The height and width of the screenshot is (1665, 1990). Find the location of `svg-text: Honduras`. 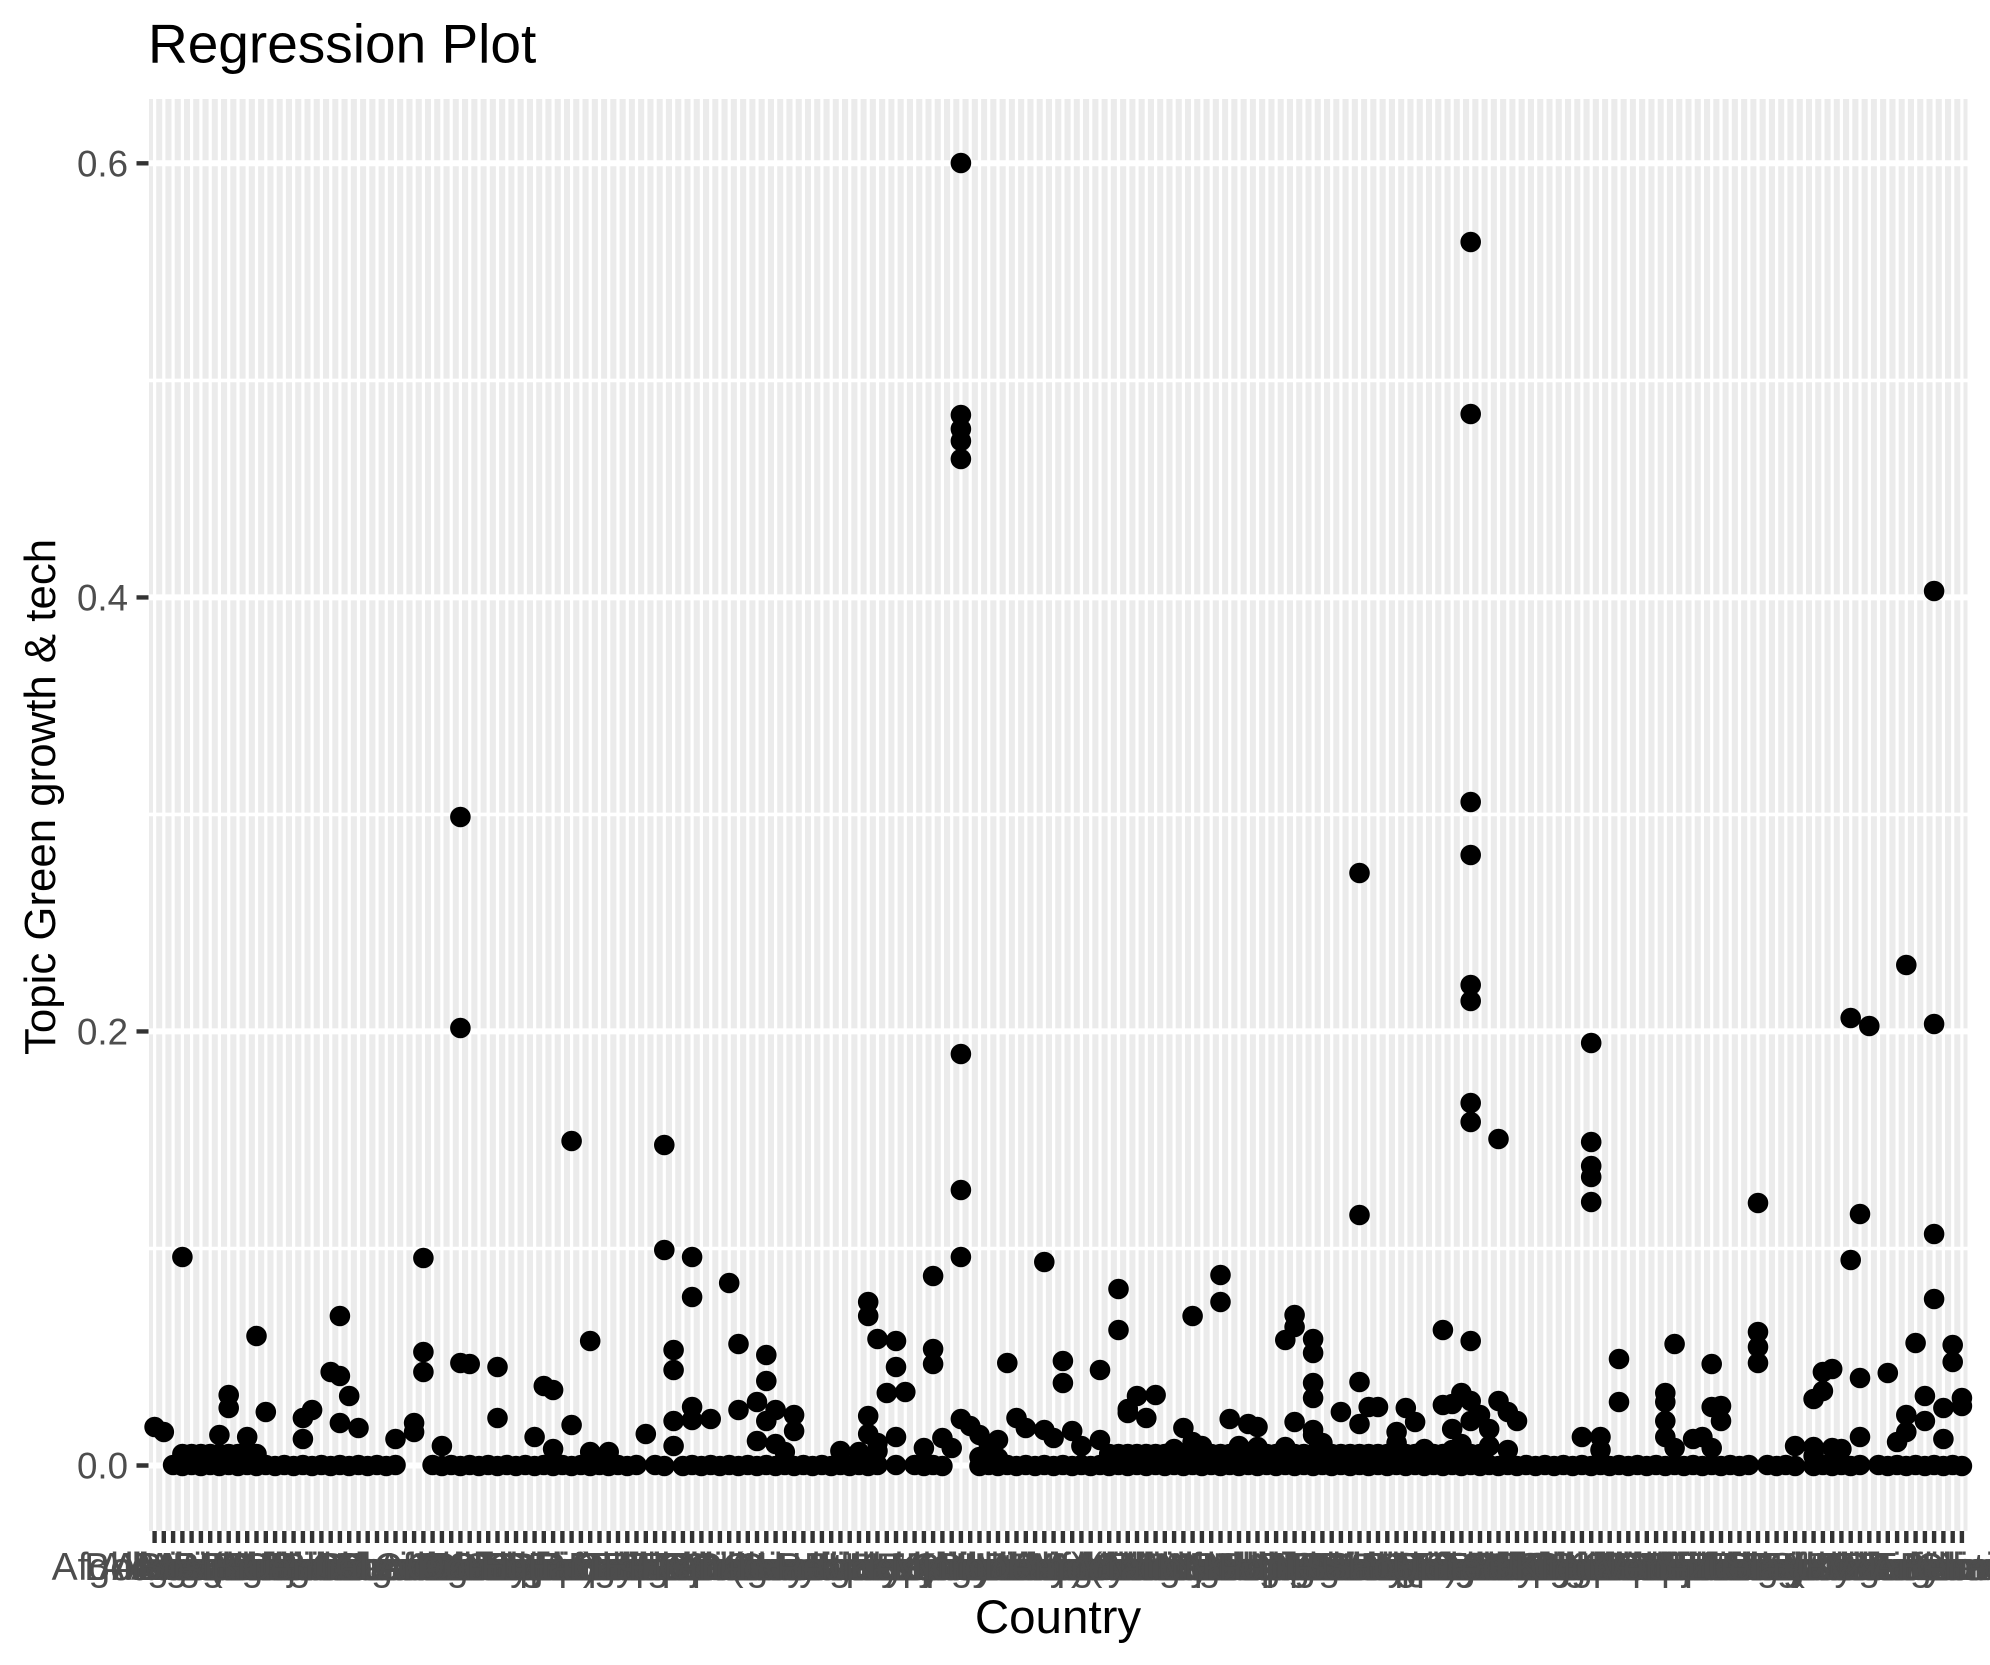

svg-text: Honduras is located at coordinates (821, 1567).